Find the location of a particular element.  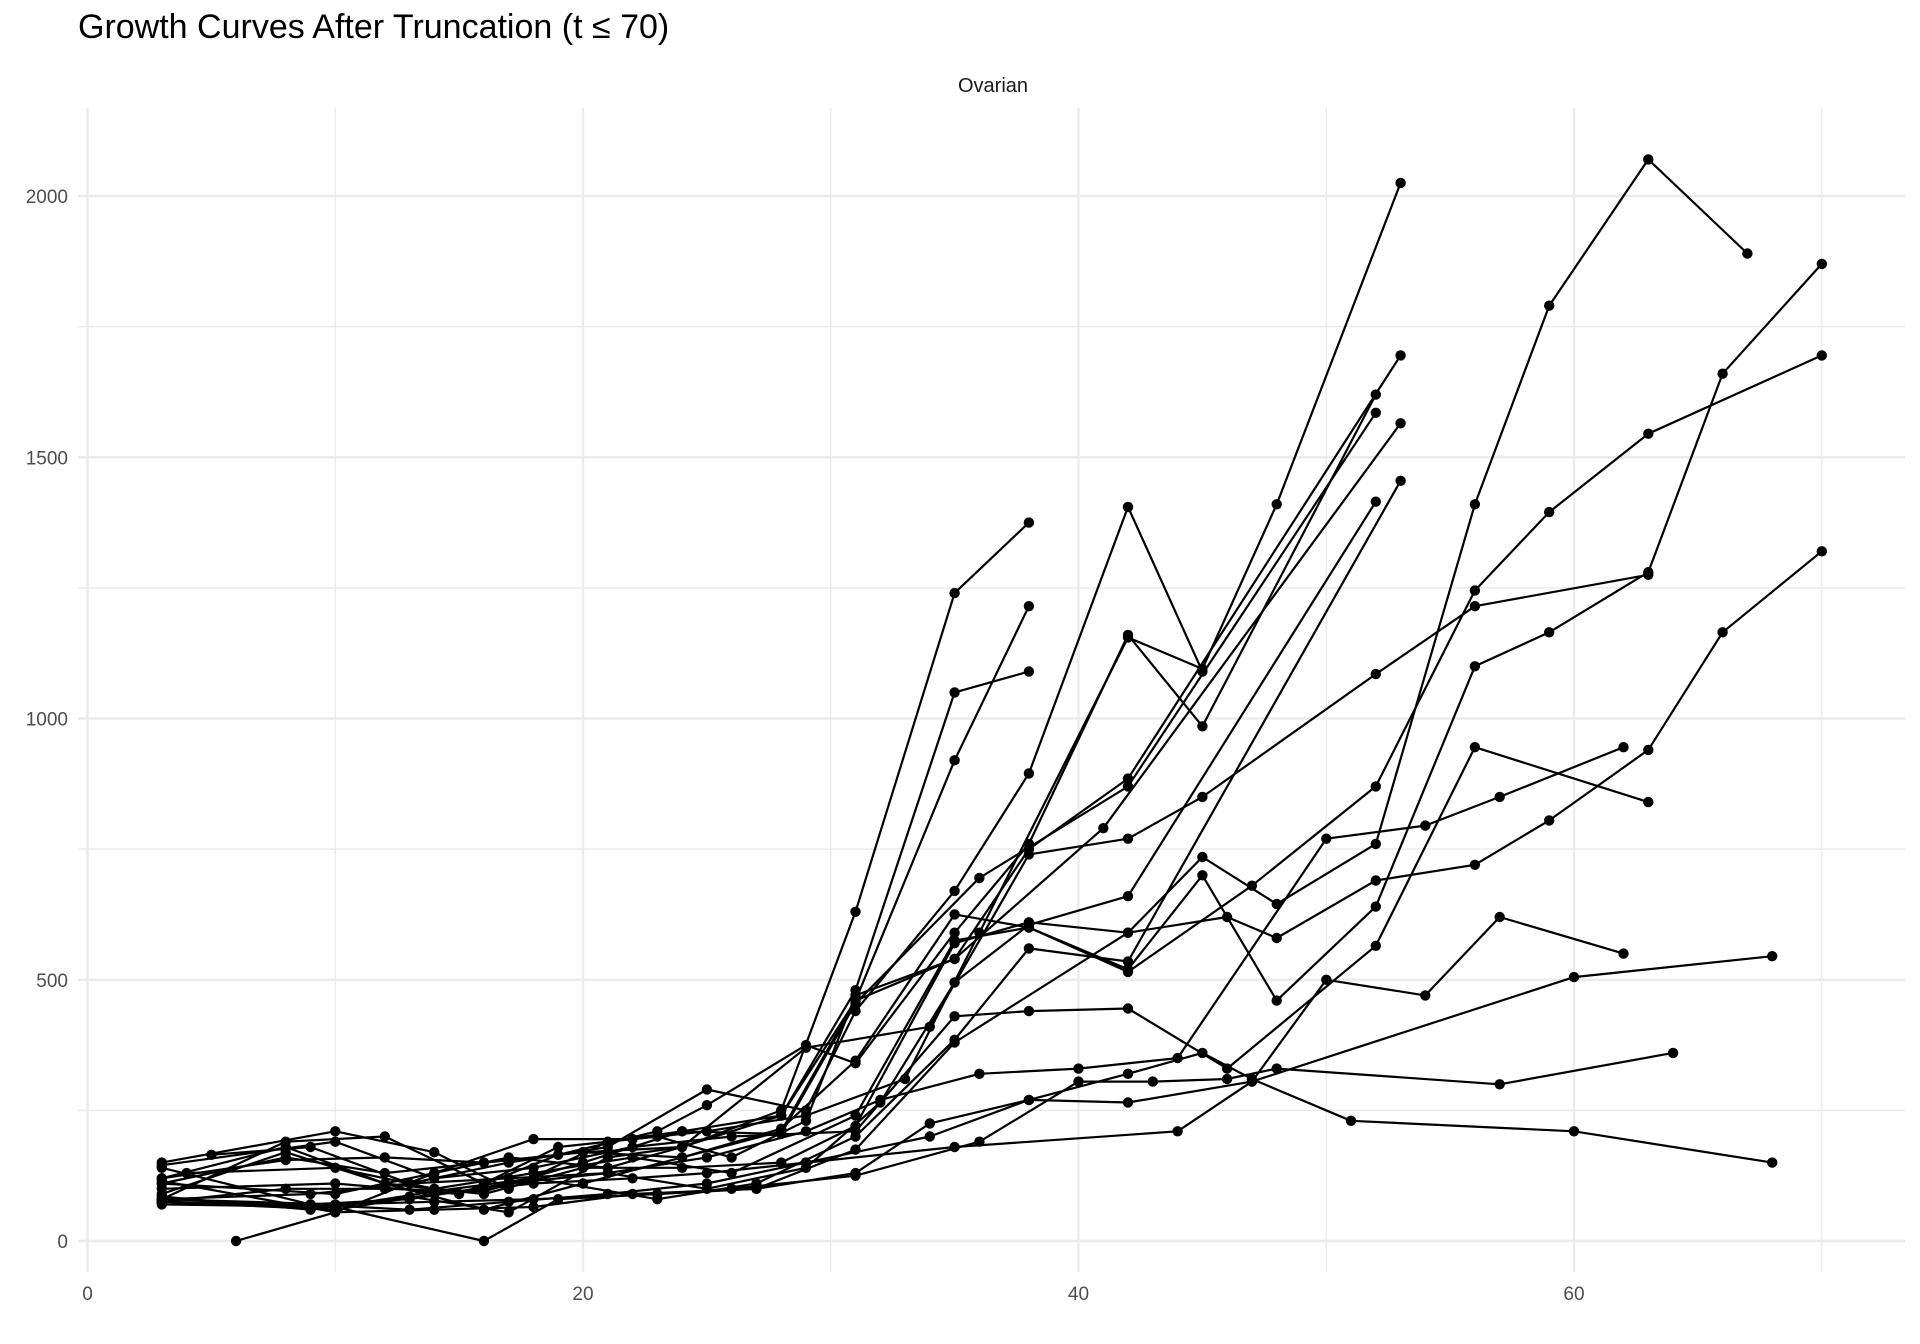

x-tick-label: 0 is located at coordinates (87, 1294).